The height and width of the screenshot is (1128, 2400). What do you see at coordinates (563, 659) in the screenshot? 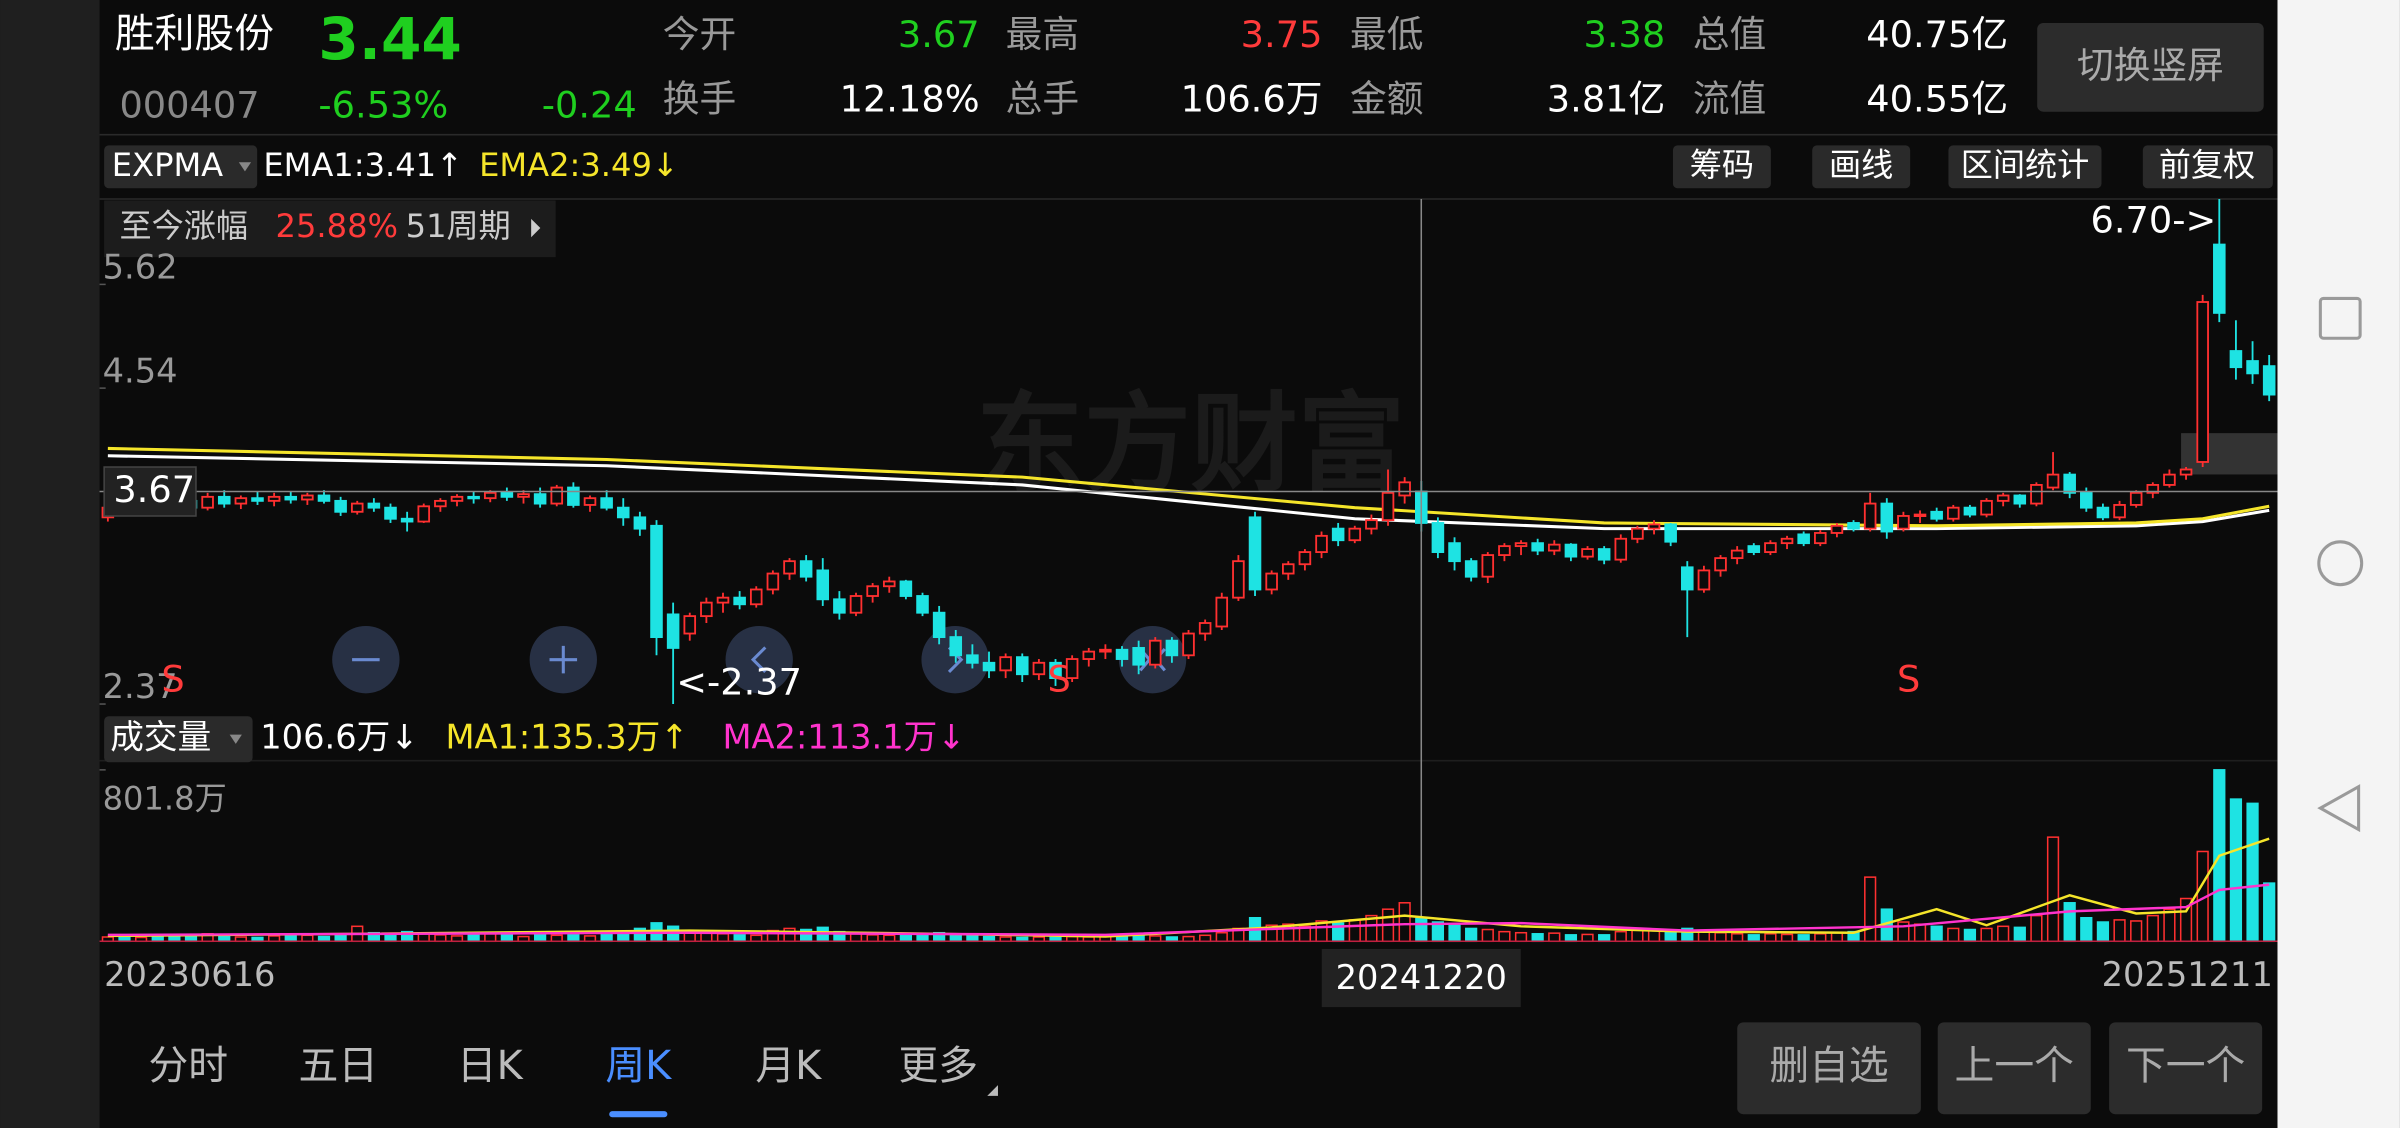
I see `icon` at bounding box center [563, 659].